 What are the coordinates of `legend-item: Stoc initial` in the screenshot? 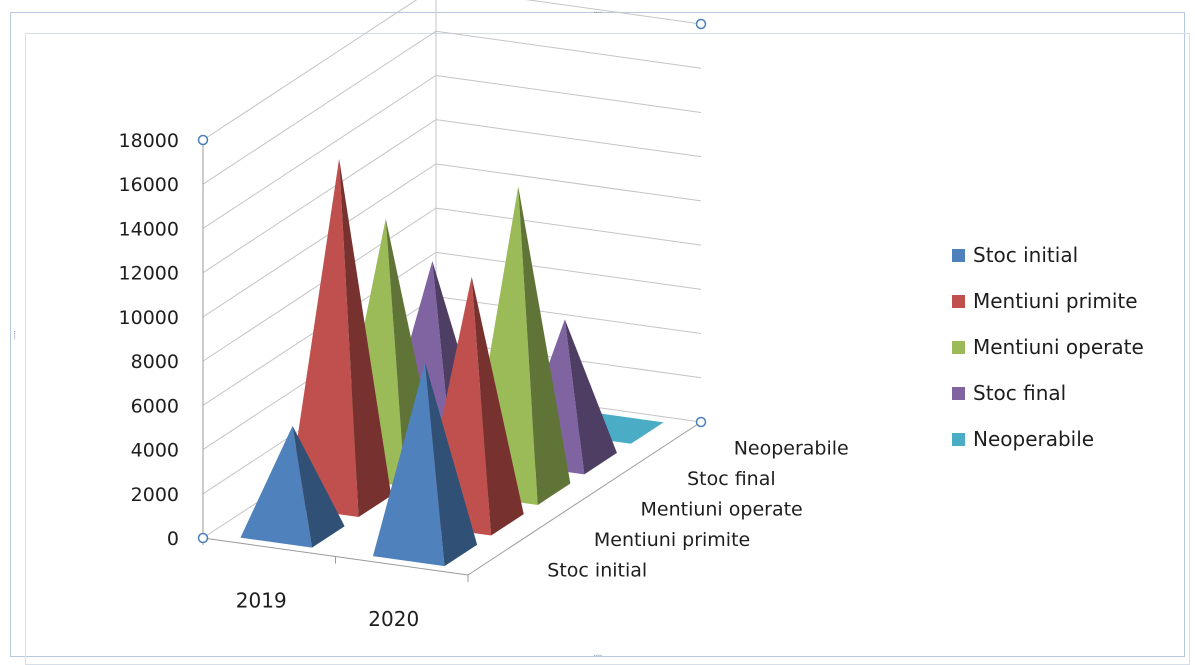 It's located at (1048, 255).